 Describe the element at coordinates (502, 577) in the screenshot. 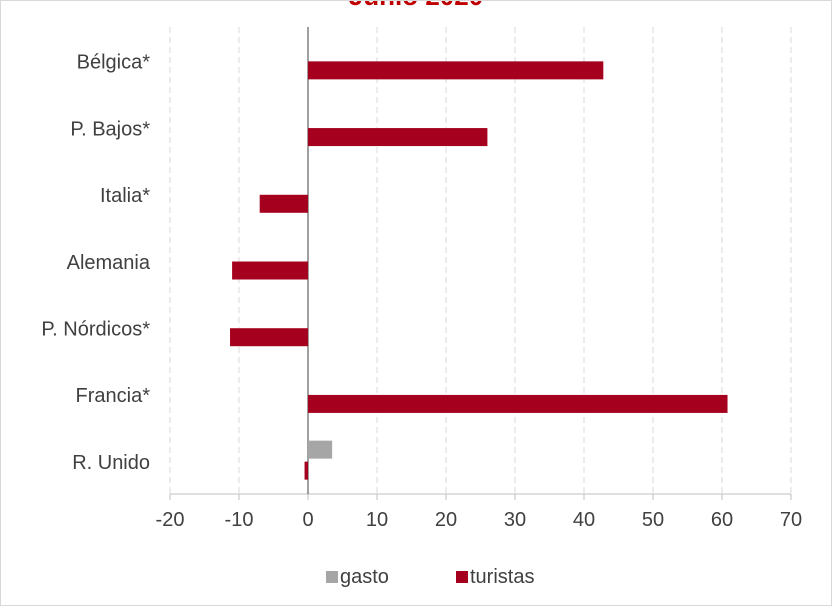

I see `legend-label-turistas: turistas` at that location.